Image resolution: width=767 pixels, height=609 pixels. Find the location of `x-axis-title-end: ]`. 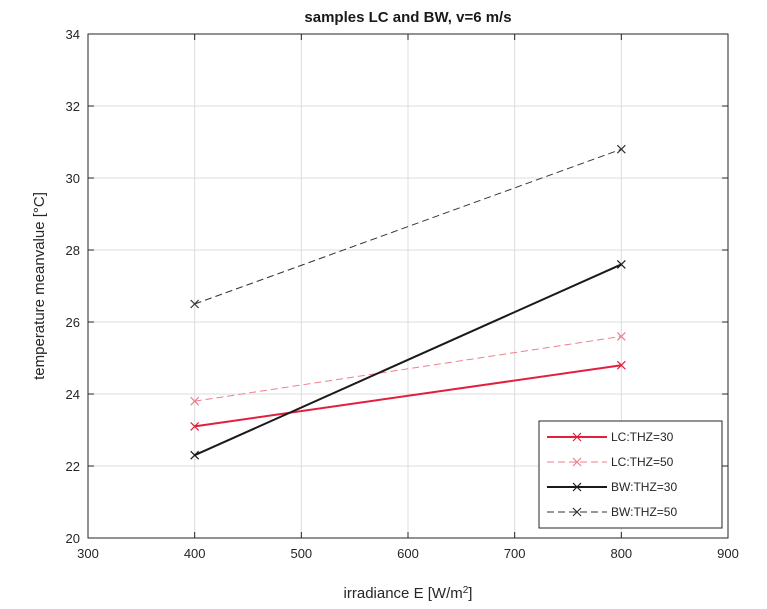

x-axis-title-end: ] is located at coordinates (470, 593).